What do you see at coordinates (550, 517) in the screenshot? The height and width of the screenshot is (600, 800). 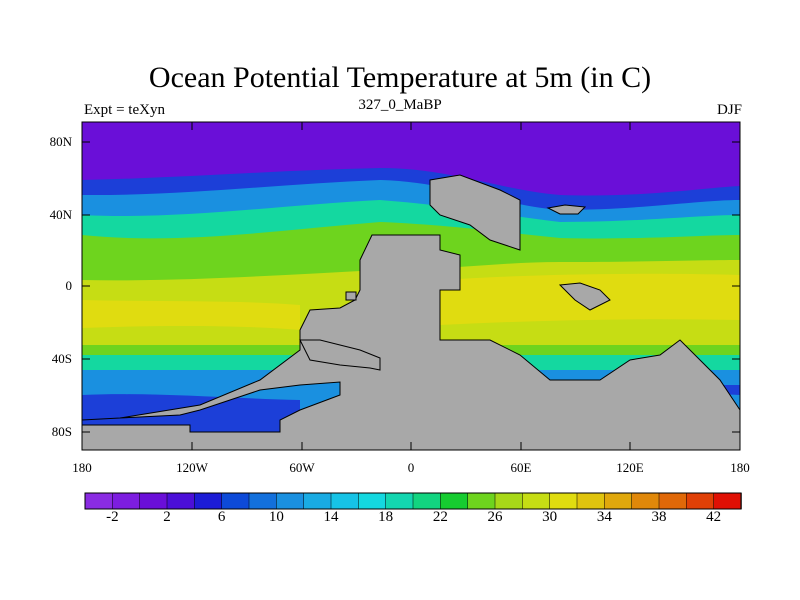 I see `colorbar-label: 30` at bounding box center [550, 517].